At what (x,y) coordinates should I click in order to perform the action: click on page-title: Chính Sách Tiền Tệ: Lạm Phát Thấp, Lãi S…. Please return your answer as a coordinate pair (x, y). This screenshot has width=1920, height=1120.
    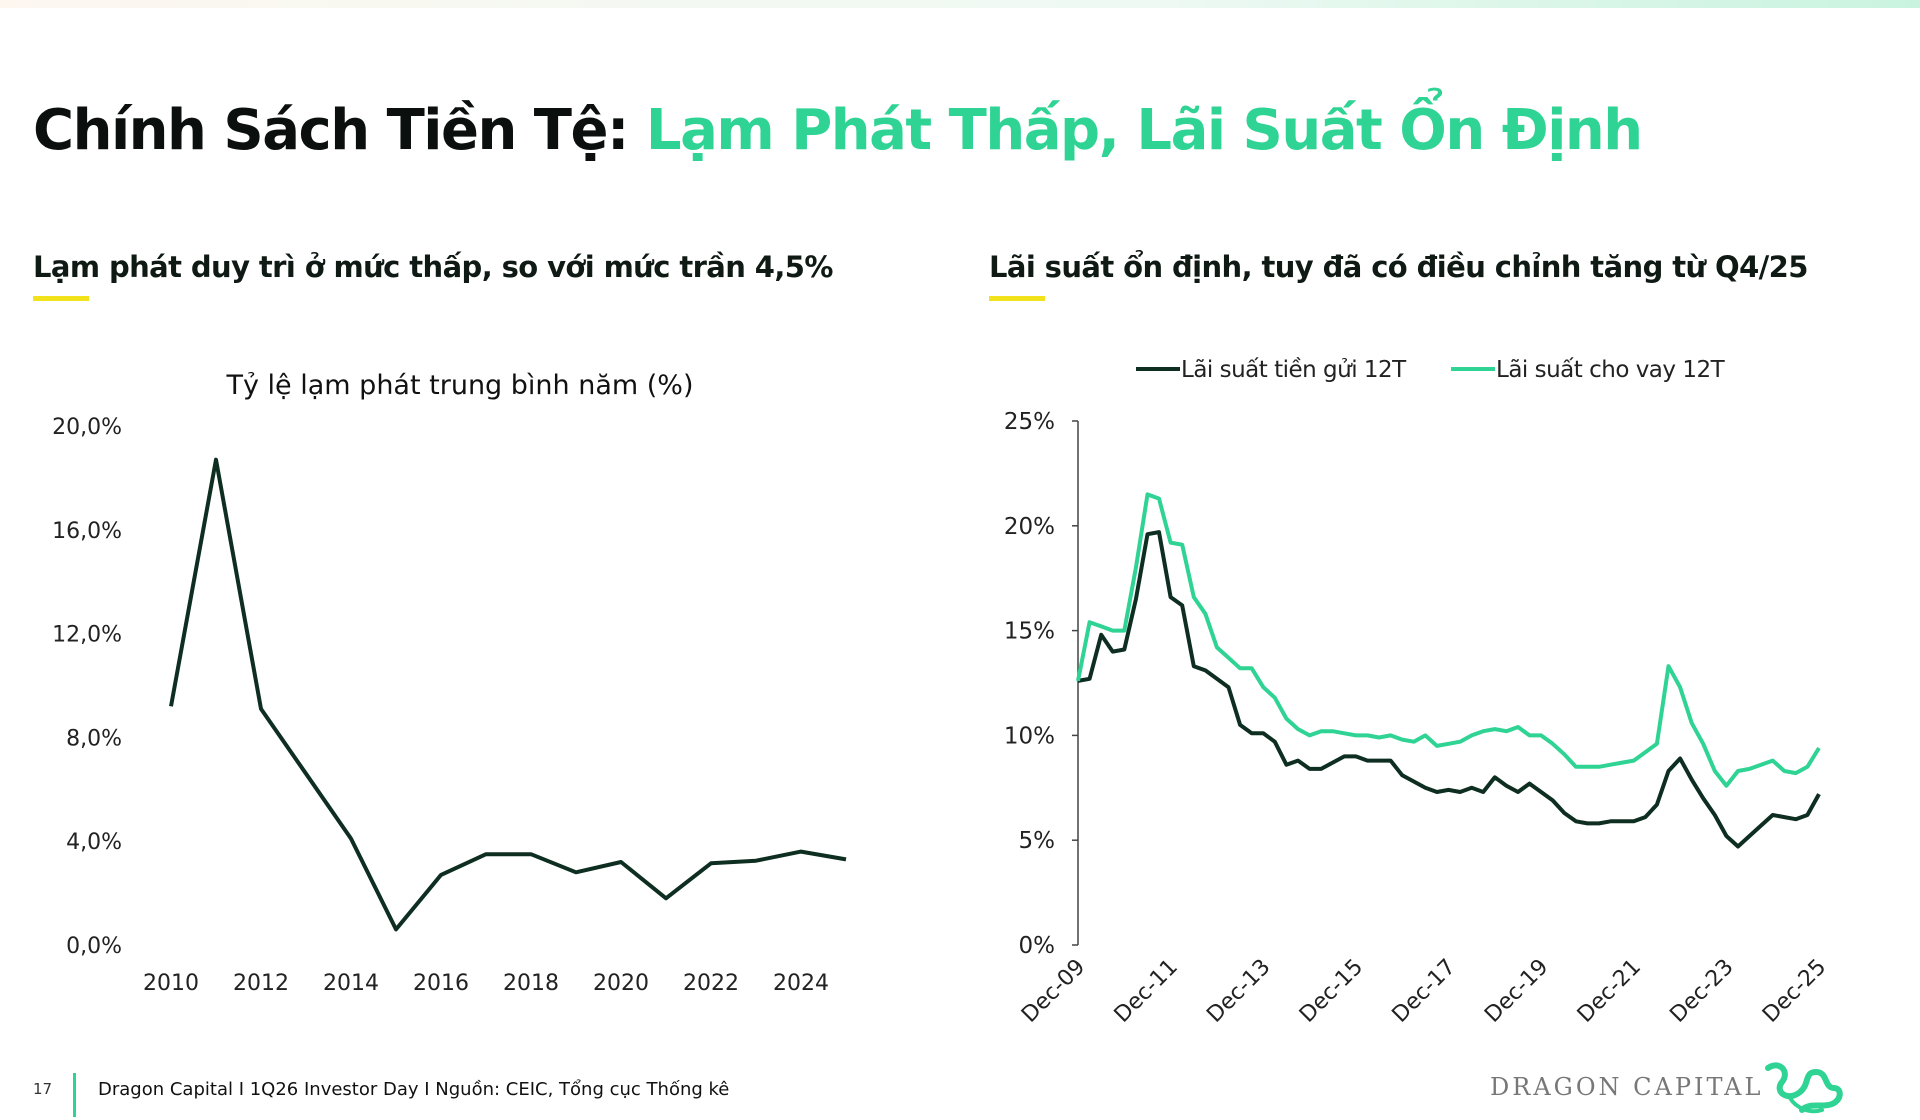
    Looking at the image, I should click on (838, 130).